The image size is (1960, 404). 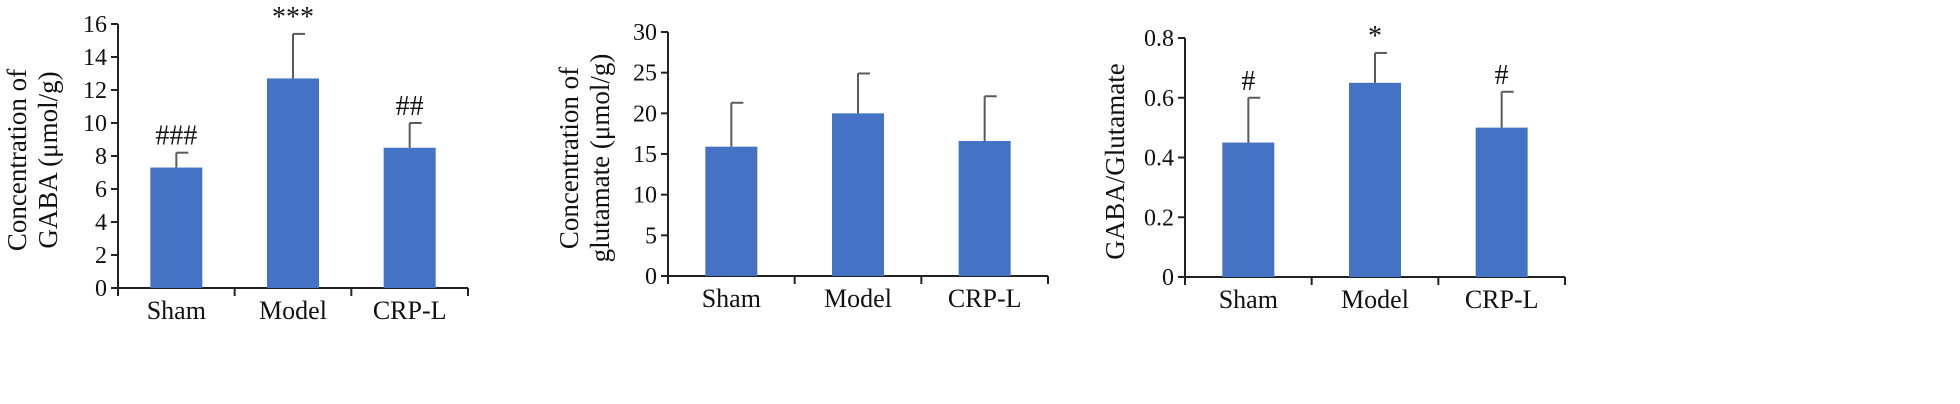 What do you see at coordinates (1159, 39) in the screenshot?
I see `chart3-y-tick-label: 0.8` at bounding box center [1159, 39].